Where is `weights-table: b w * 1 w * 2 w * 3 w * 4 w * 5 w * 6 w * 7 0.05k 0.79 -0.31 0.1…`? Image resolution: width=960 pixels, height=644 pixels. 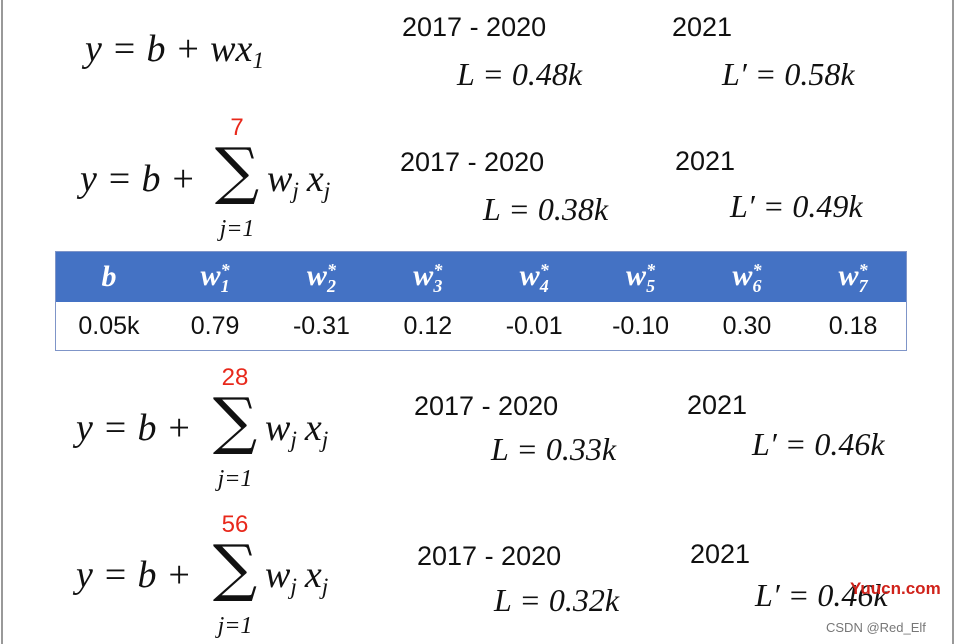 weights-table: b w * 1 w * 2 w * 3 w * 4 w * 5 w * 6 w * 7 0.05k 0.79 -0.31 0.1… is located at coordinates (481, 301).